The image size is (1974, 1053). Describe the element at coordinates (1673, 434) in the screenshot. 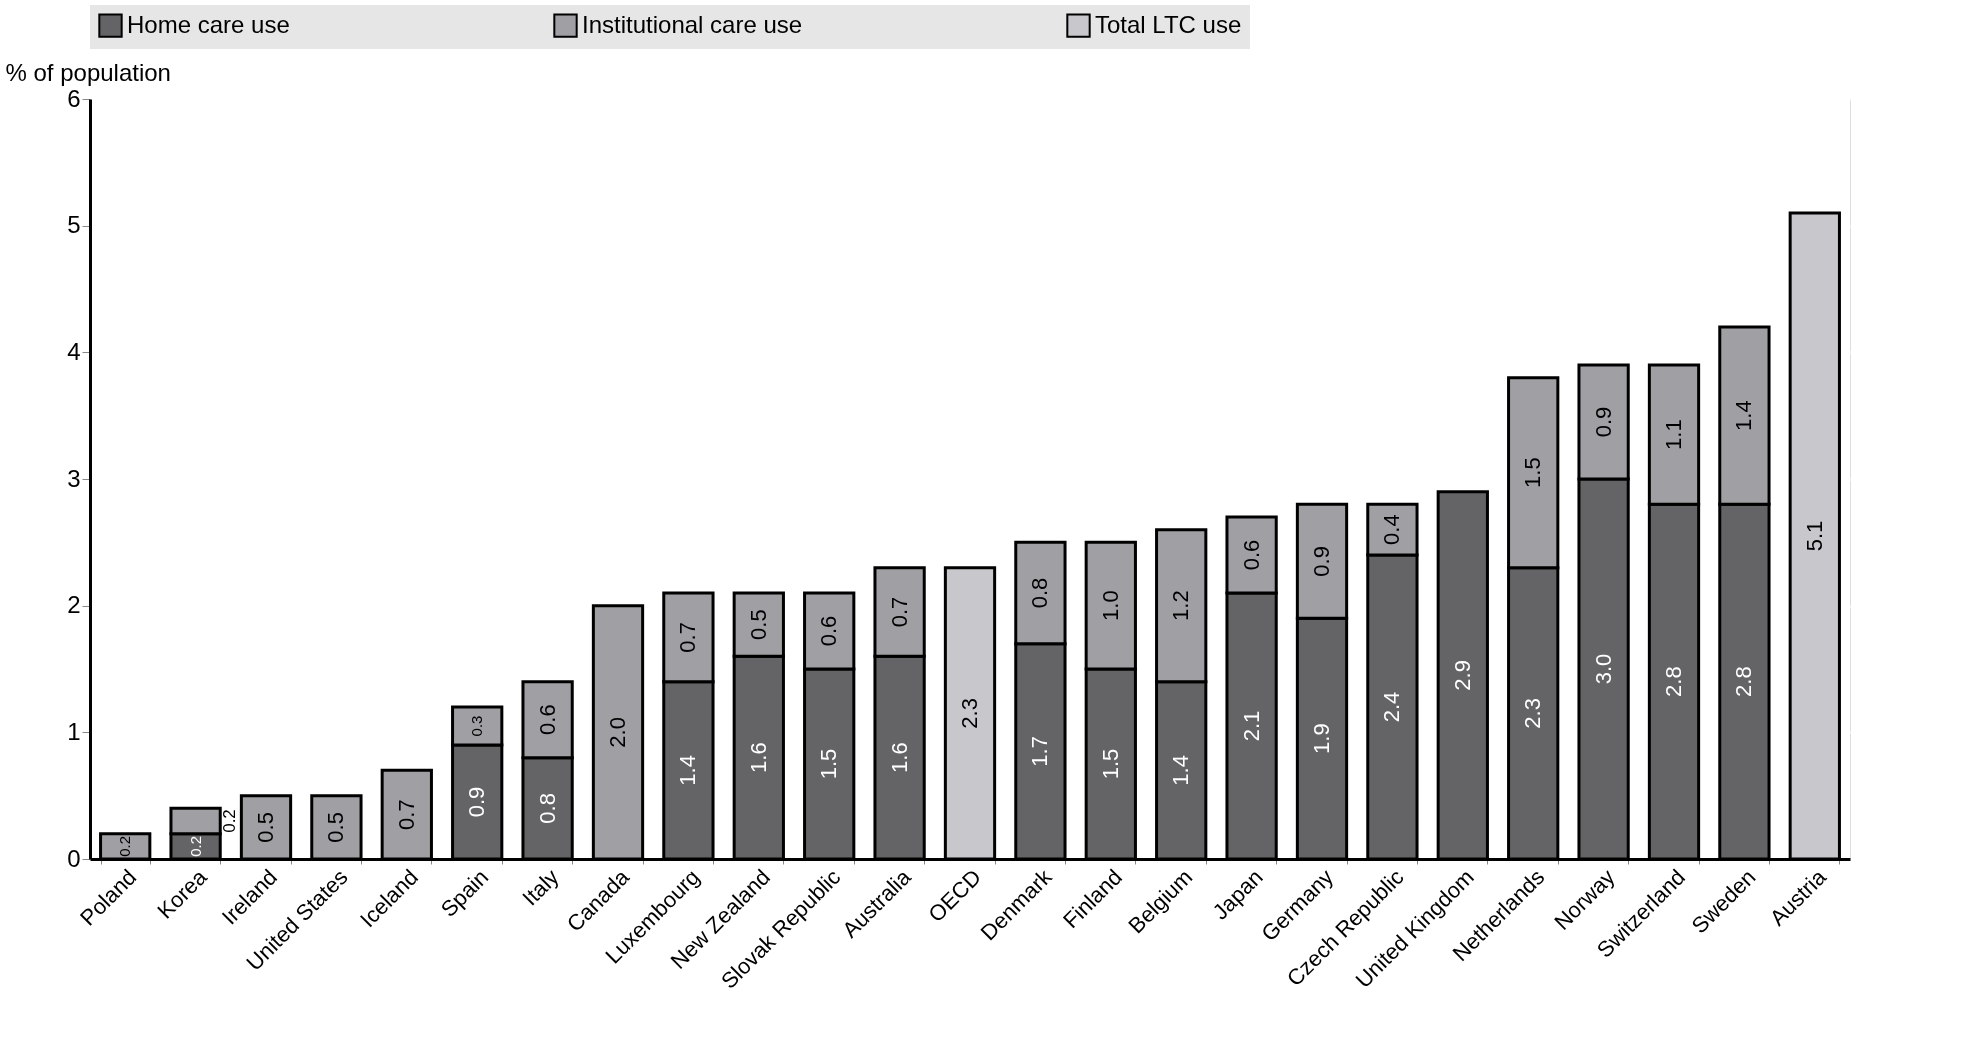

I see `data-label: 1.1` at that location.